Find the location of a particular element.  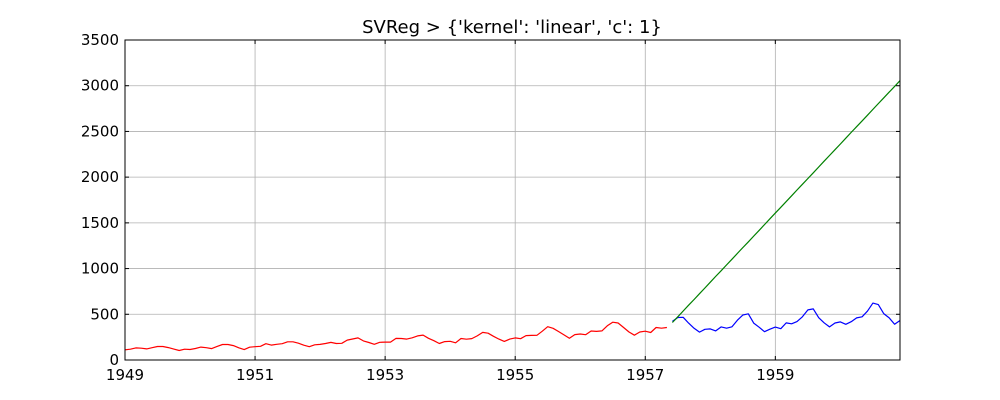

series-green-line is located at coordinates (786, 201).